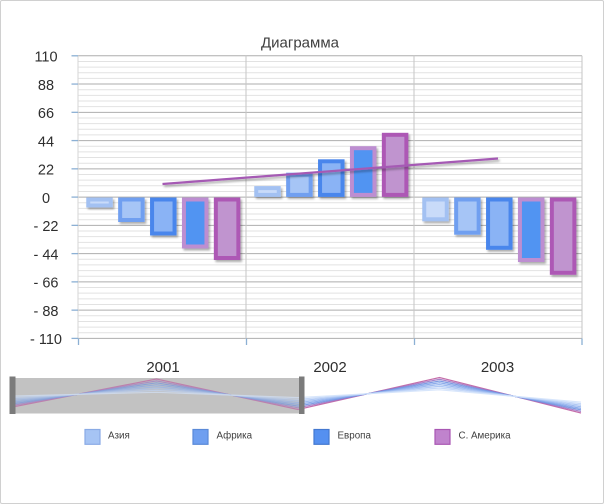 The width and height of the screenshot is (604, 504). What do you see at coordinates (46, 340) in the screenshot?
I see `svg-text: - 110` at bounding box center [46, 340].